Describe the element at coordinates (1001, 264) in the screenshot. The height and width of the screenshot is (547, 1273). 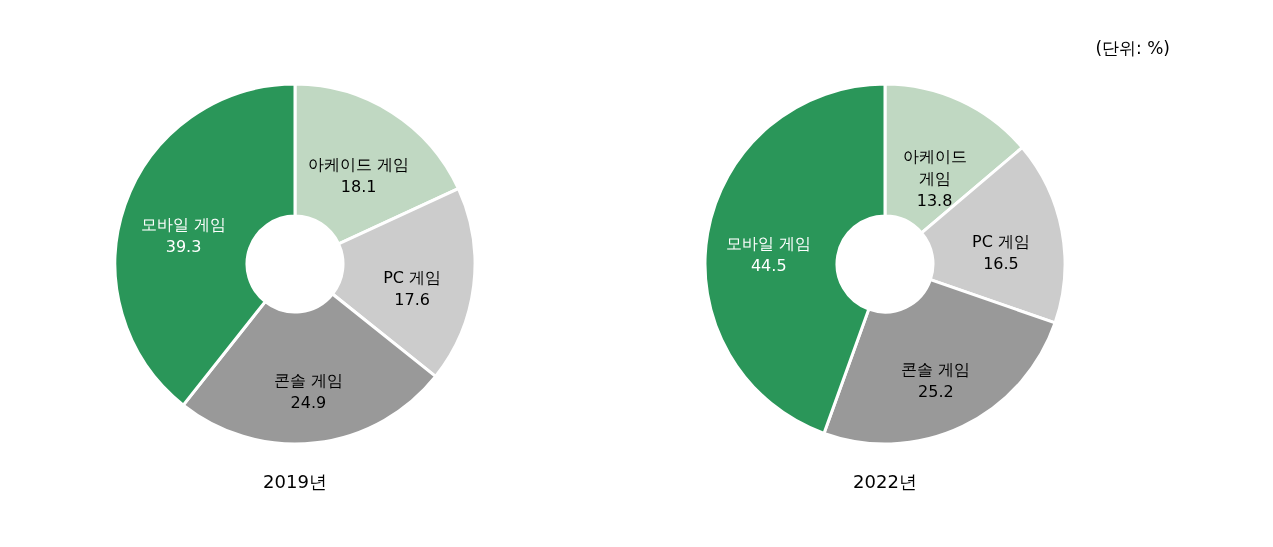
I see `data-label: 16.5` at that location.